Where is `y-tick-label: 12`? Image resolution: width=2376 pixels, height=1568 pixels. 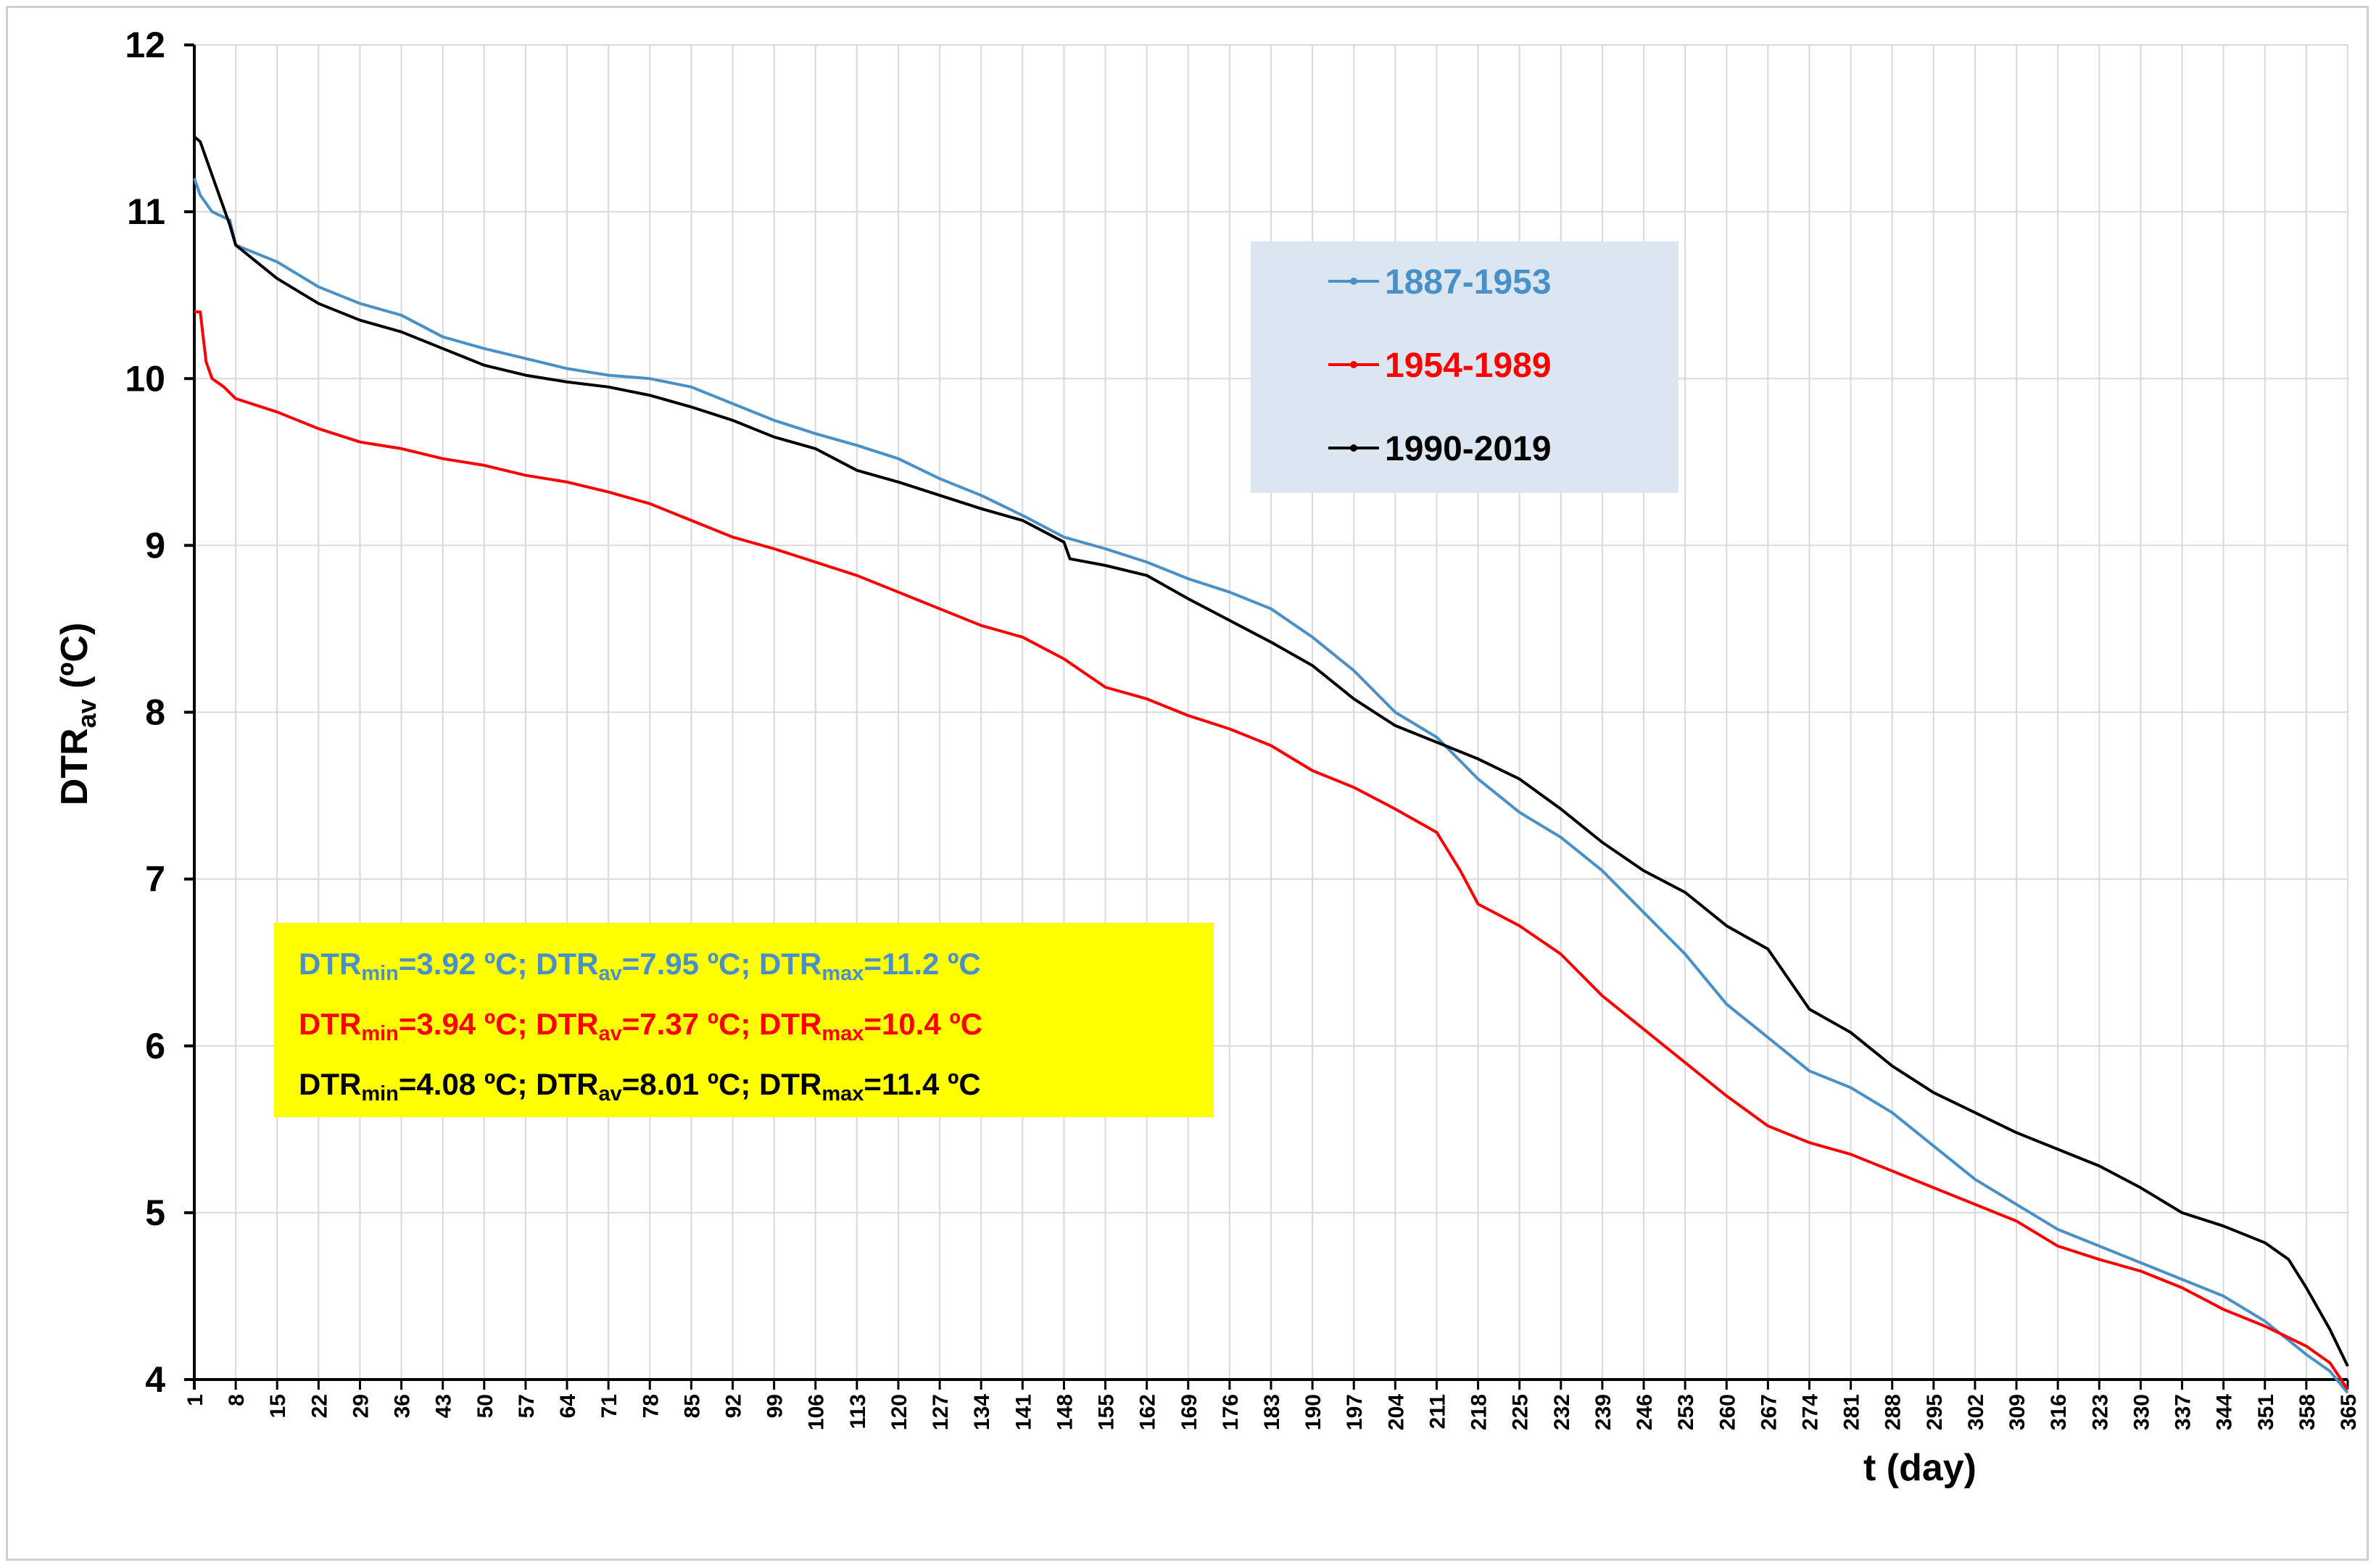
y-tick-label: 12 is located at coordinates (145, 45).